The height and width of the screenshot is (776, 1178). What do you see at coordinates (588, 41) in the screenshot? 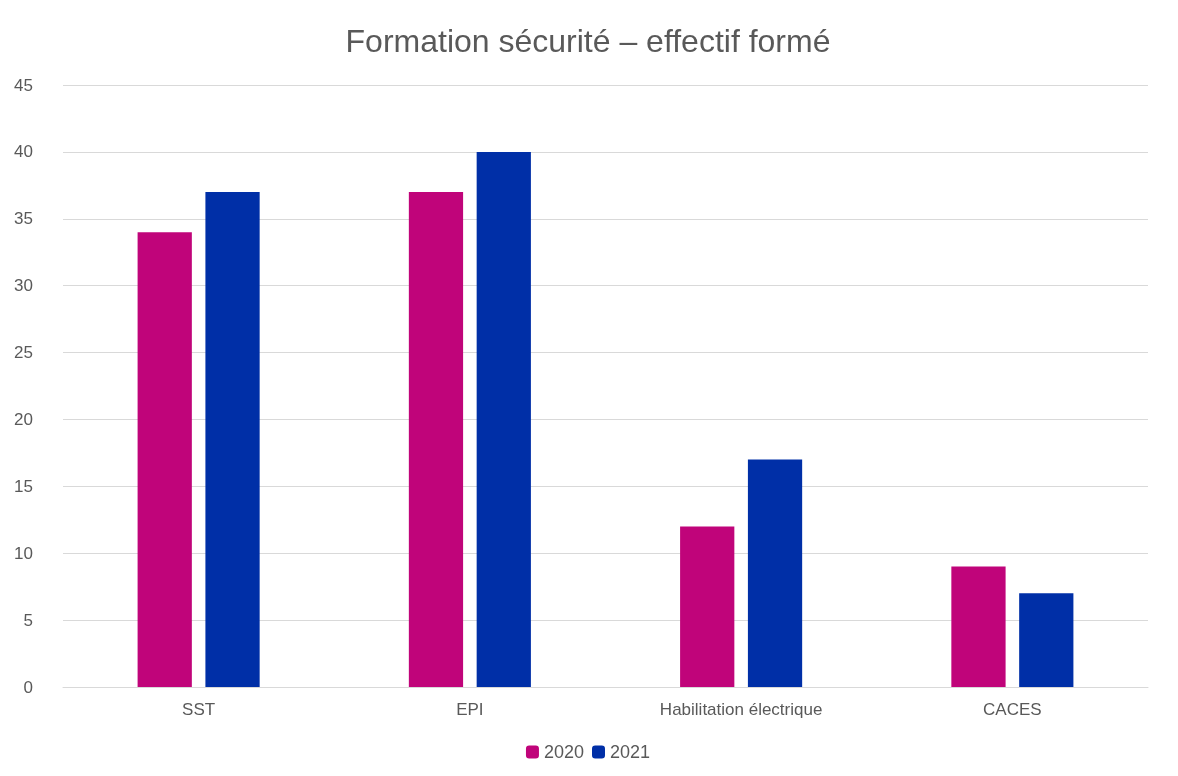
I see `chart-title: Formation sécurité – effectif formé` at bounding box center [588, 41].